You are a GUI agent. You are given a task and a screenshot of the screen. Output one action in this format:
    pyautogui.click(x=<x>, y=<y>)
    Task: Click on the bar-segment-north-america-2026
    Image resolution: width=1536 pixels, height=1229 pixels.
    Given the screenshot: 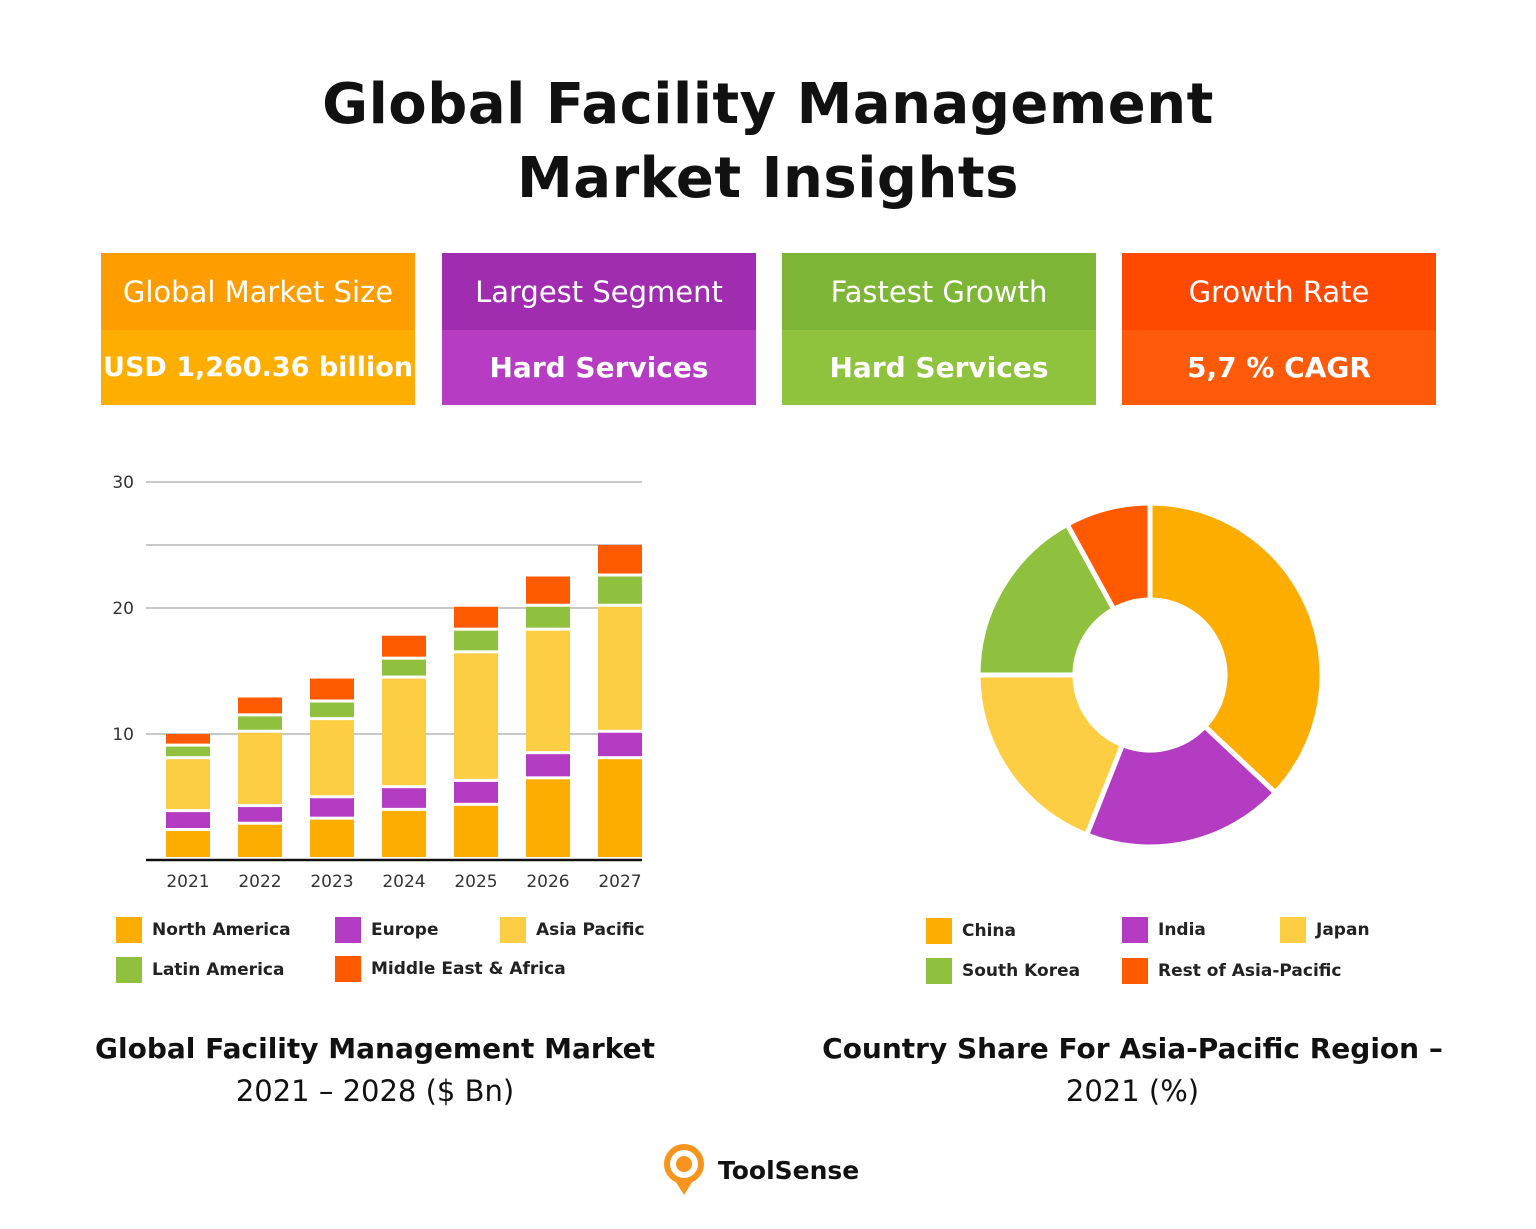 What is the action you would take?
    pyautogui.click(x=548, y=818)
    